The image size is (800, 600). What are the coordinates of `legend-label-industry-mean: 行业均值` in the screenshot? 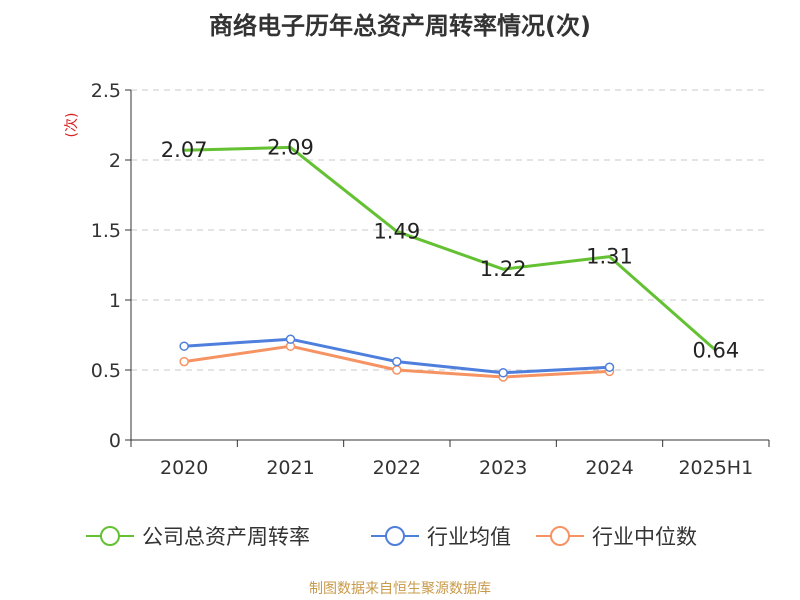 It's located at (469, 537).